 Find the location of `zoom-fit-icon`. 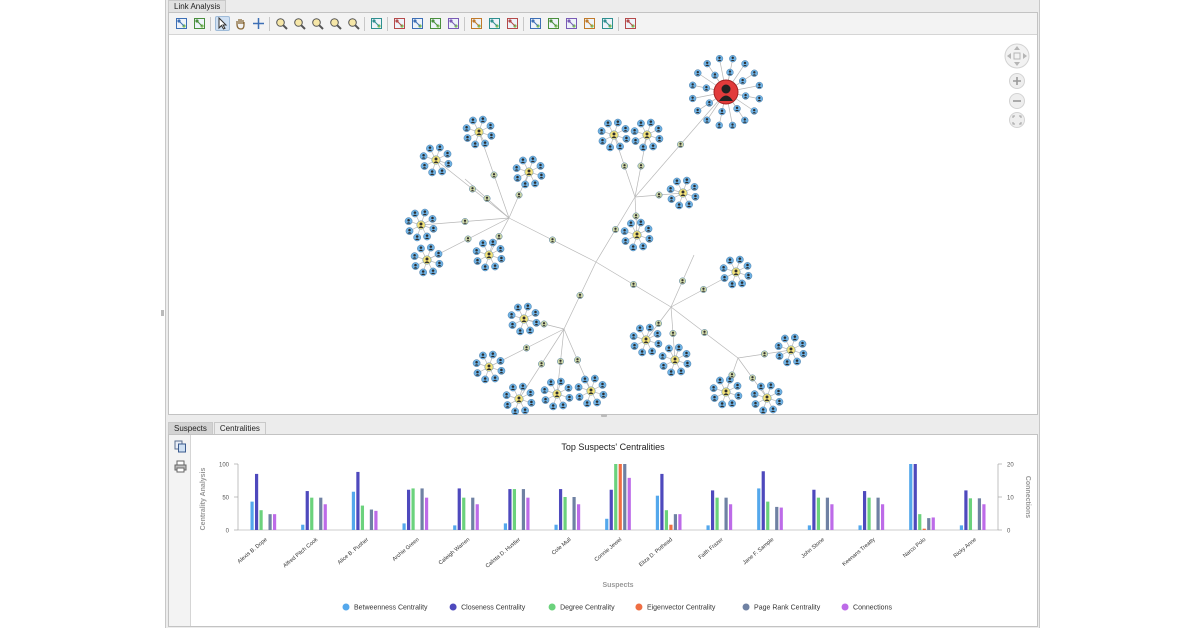

zoom-fit-icon is located at coordinates (353, 23).